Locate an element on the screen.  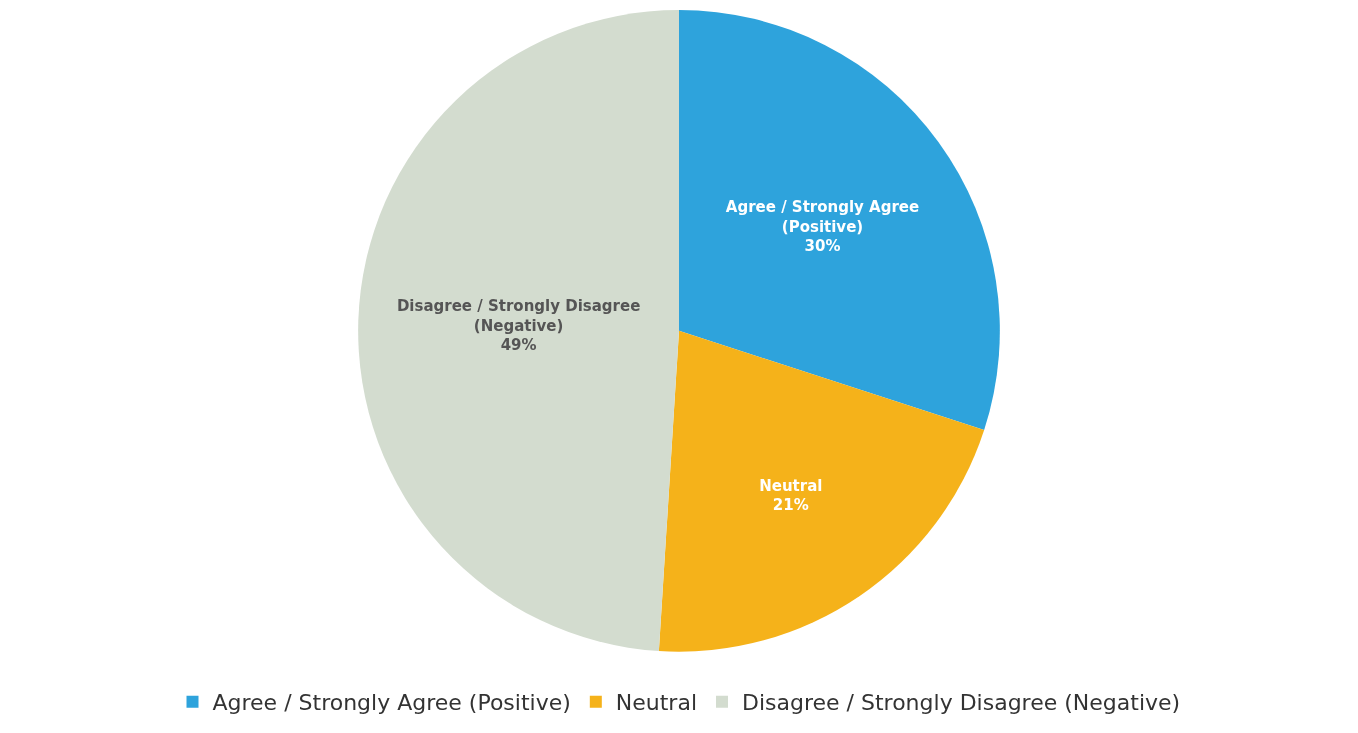
legend-label: Agree / Strongly Agree (Positive) is located at coordinates (391, 703).